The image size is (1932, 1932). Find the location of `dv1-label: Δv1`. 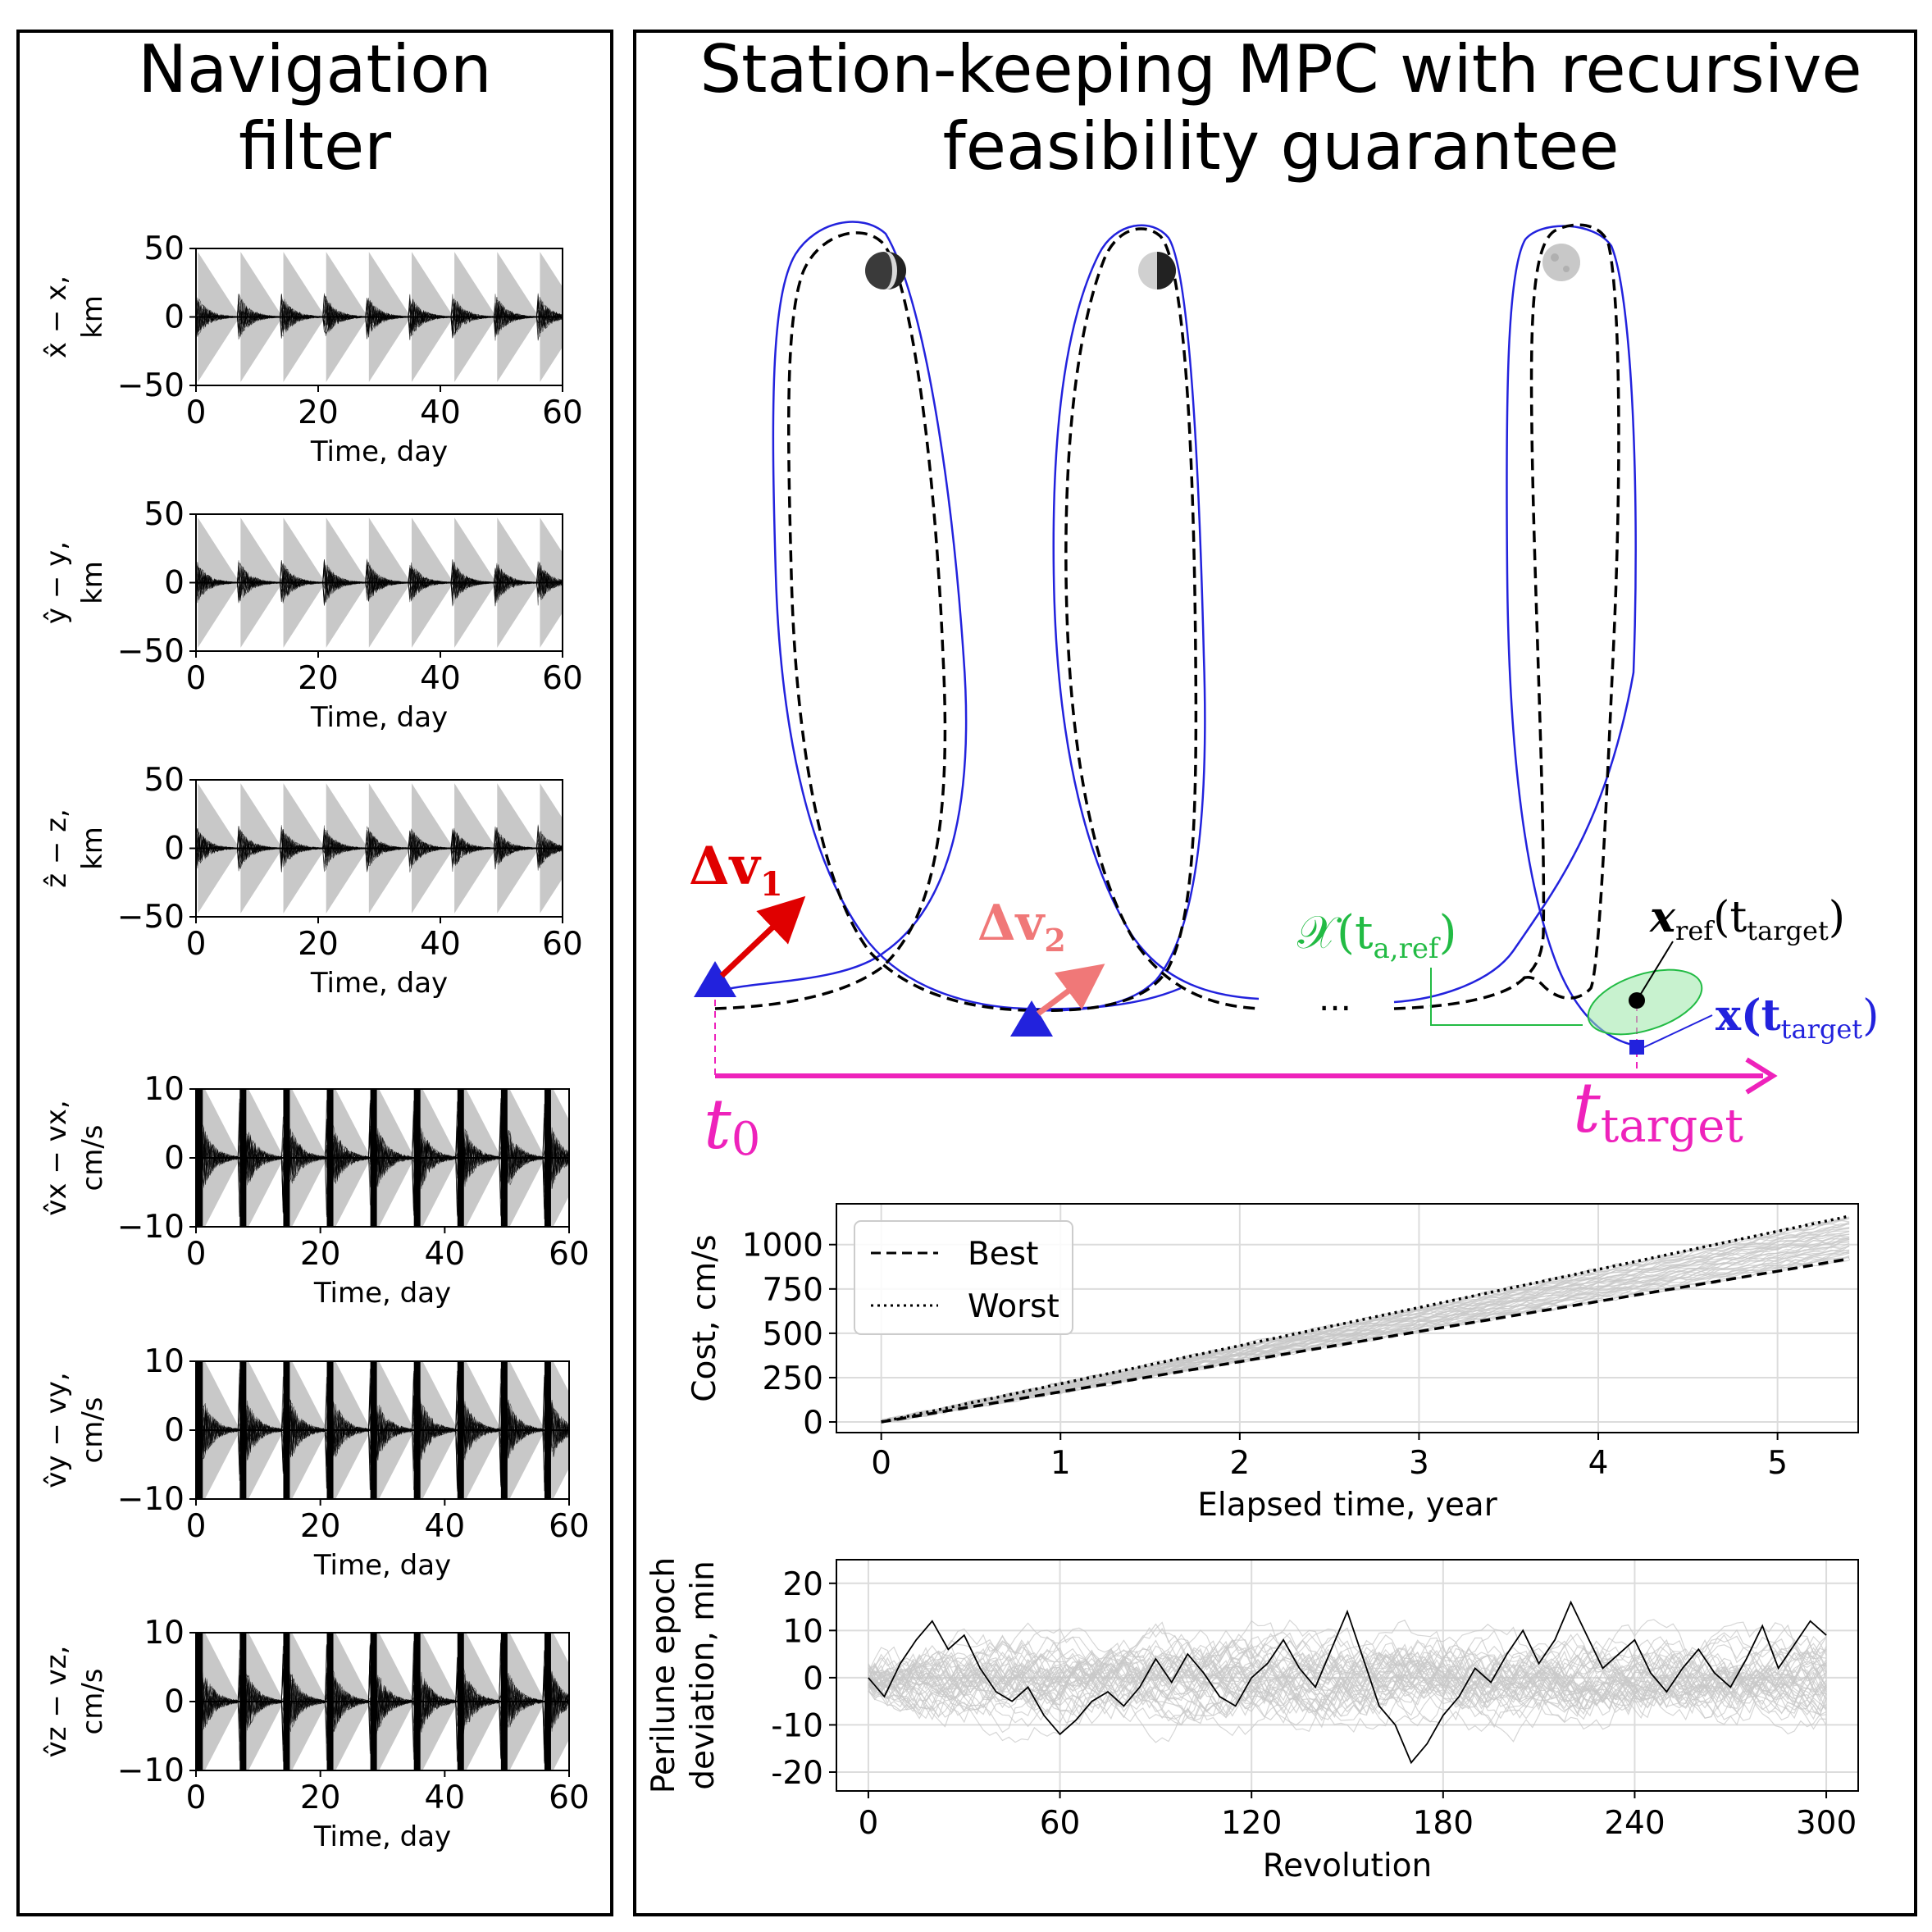

dv1-label: Δv1 is located at coordinates (736, 870).